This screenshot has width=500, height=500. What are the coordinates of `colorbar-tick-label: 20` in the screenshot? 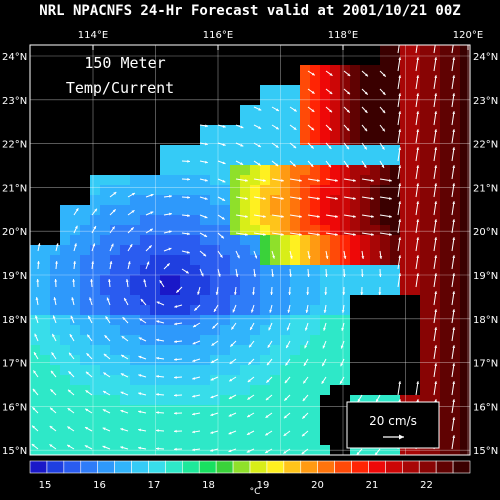 It's located at (317, 485).